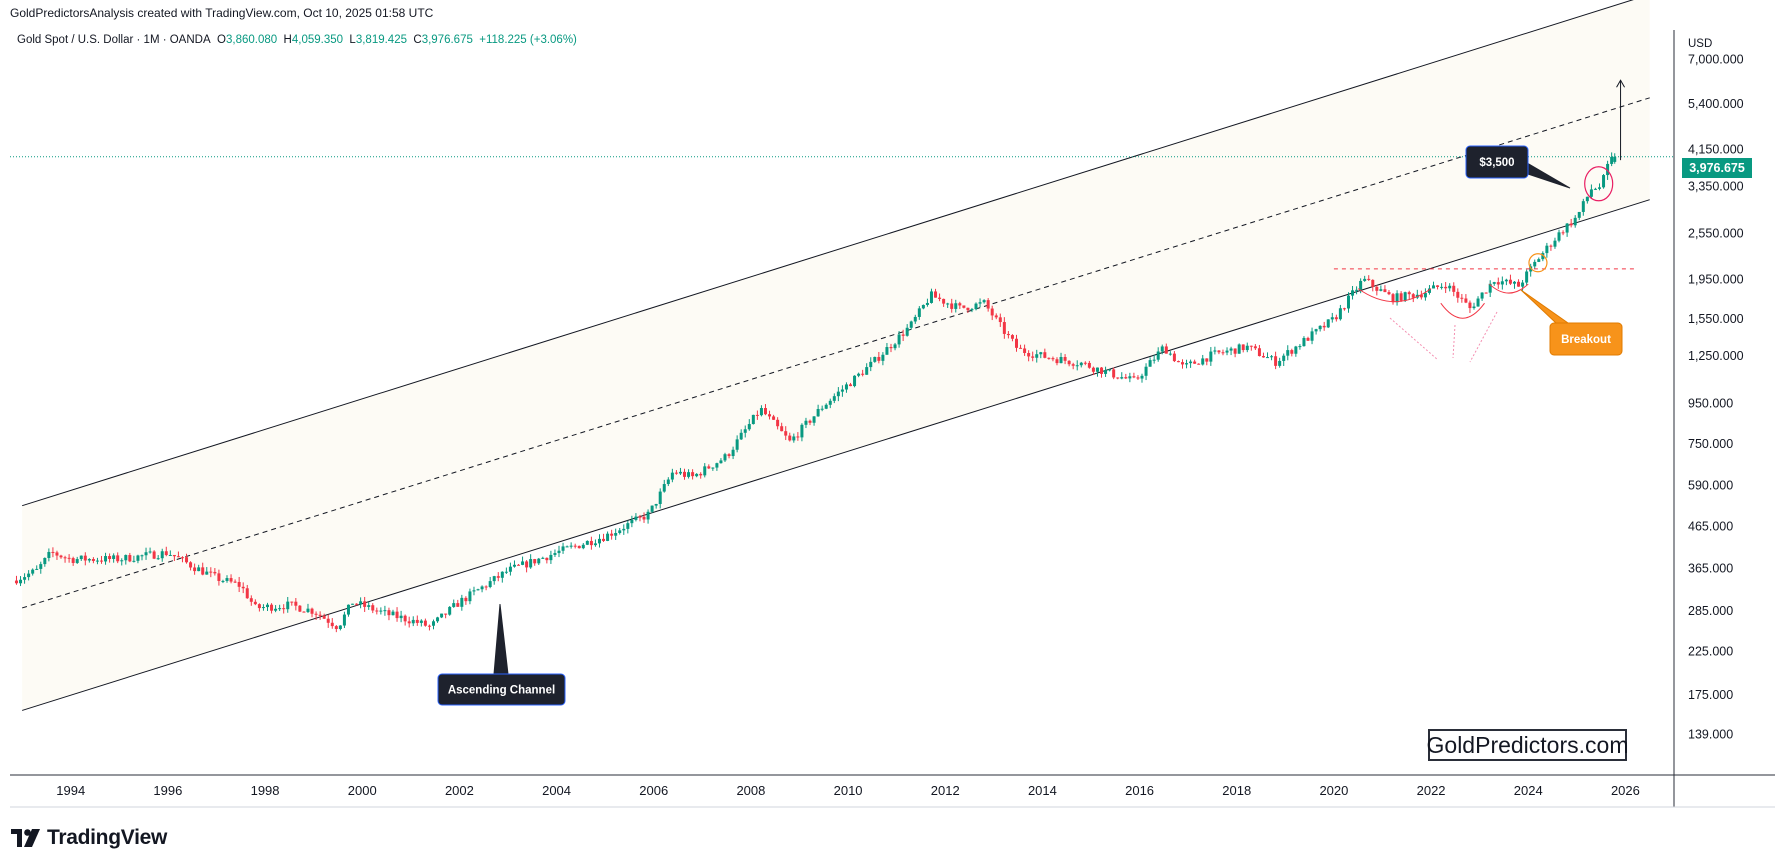  I want to click on breakout-callout: Breakout, so click(1571, 322).